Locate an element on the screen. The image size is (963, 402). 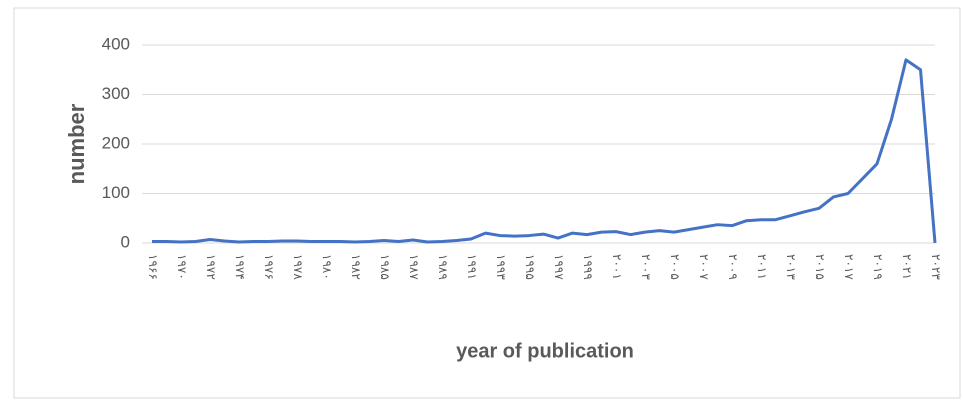
x-tick-label: ۱۹۷۲ is located at coordinates (211, 267).